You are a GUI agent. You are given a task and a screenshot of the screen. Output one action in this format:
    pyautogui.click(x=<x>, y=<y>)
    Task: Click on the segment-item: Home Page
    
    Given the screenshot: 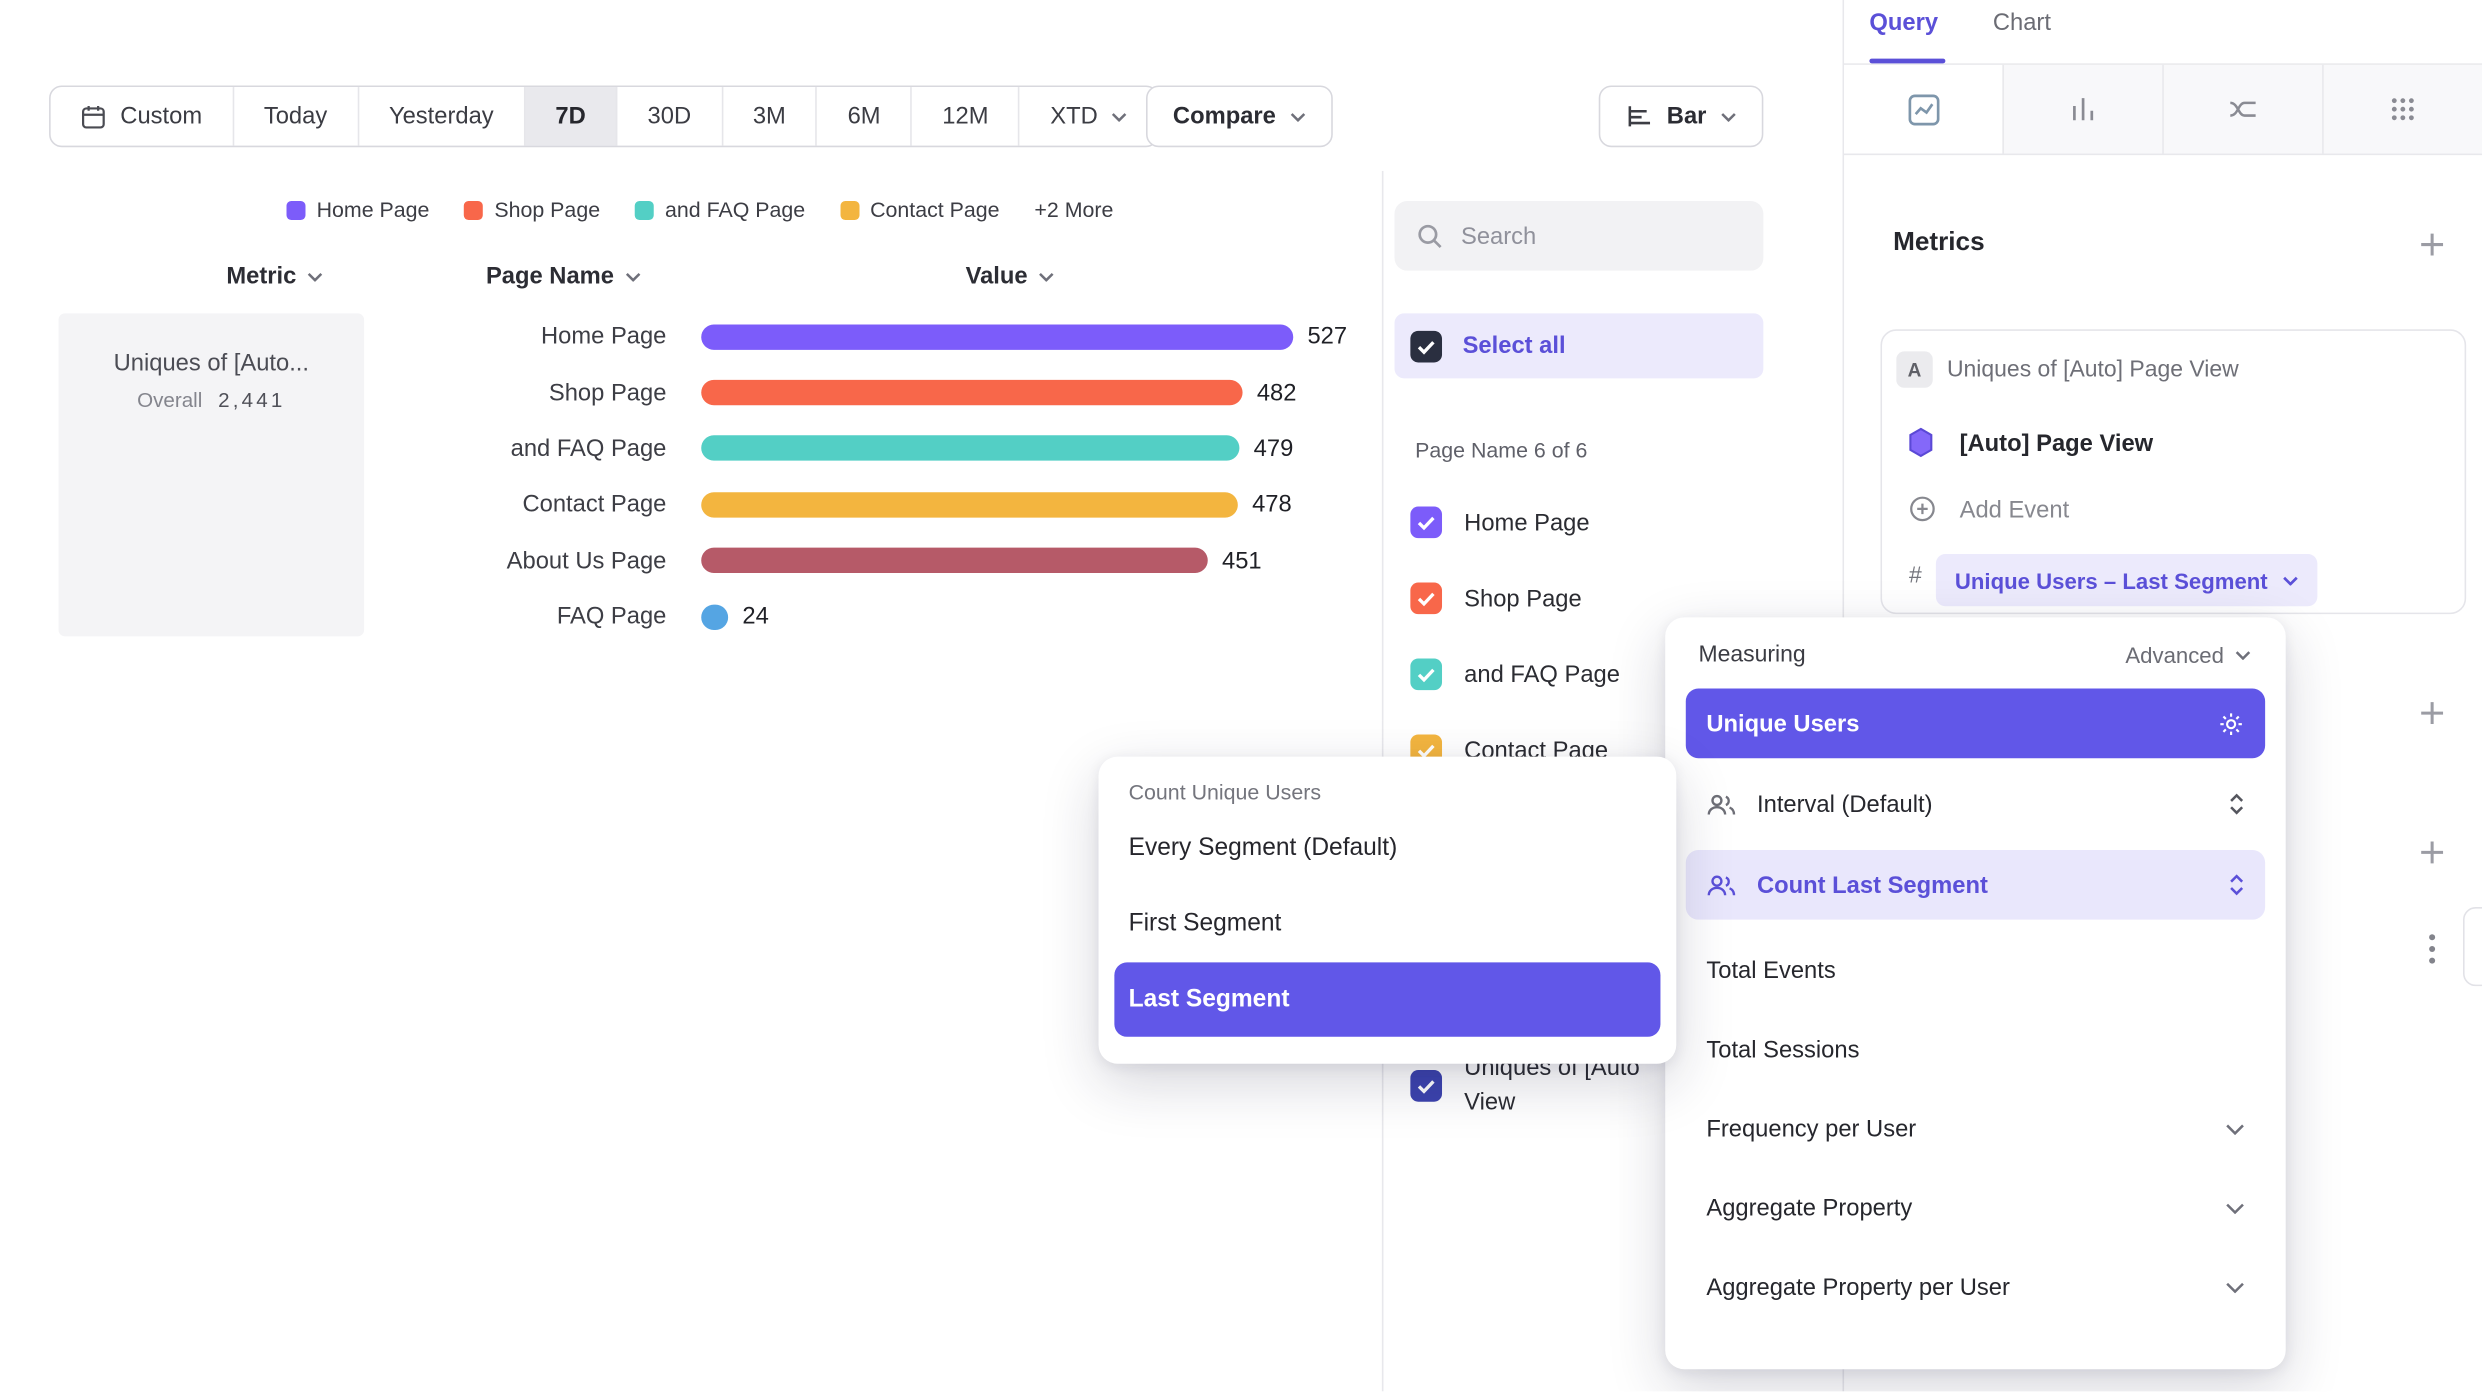 What is the action you would take?
    pyautogui.click(x=1515, y=522)
    